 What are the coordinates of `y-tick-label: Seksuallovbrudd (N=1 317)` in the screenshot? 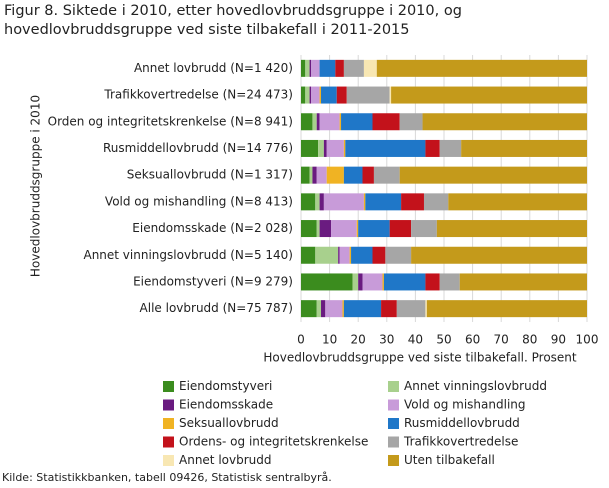 It's located at (210, 175).